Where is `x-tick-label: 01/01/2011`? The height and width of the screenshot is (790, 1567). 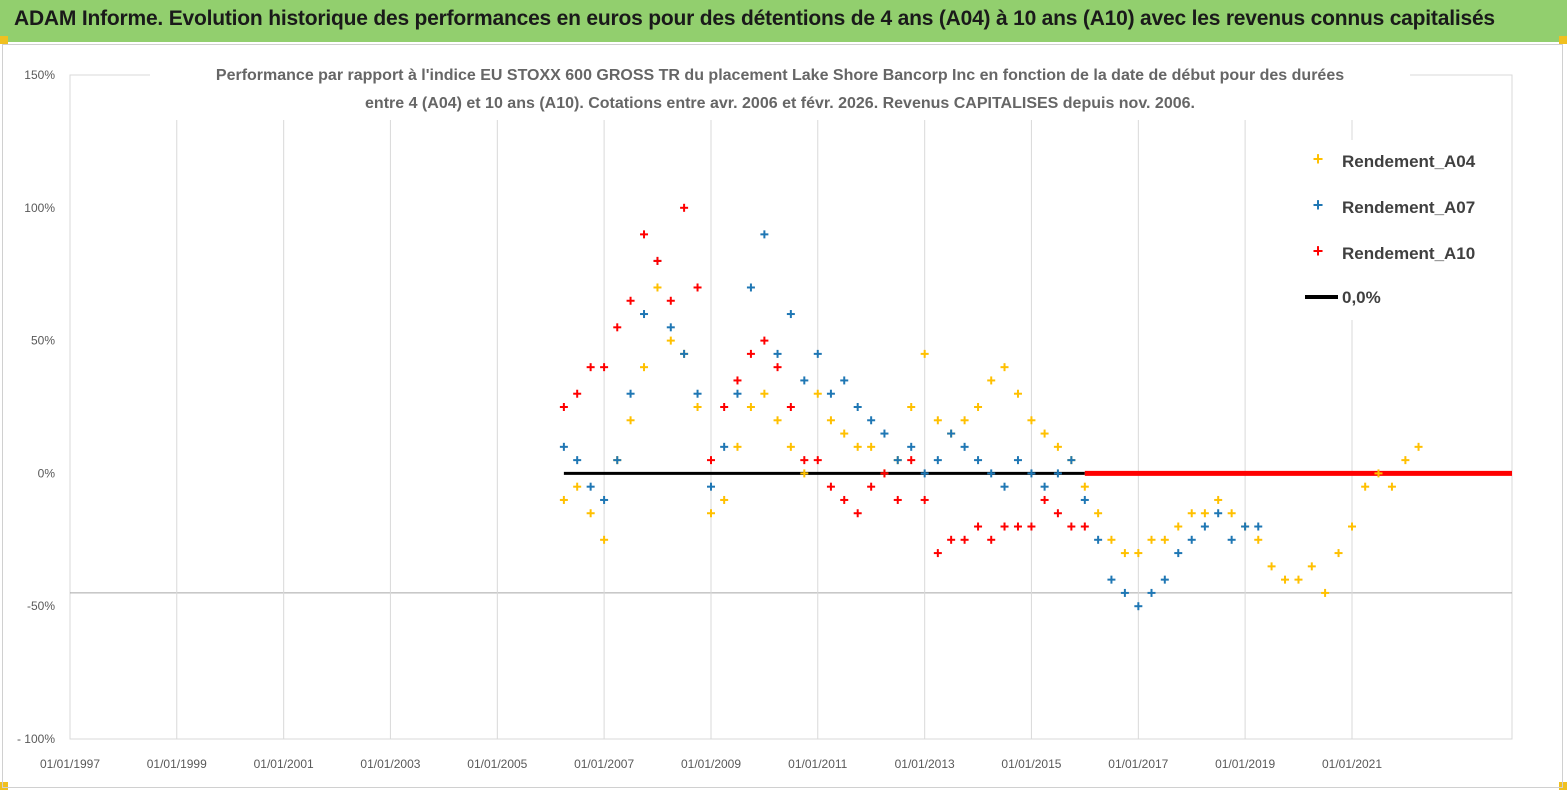
x-tick-label: 01/01/2011 is located at coordinates (817, 764).